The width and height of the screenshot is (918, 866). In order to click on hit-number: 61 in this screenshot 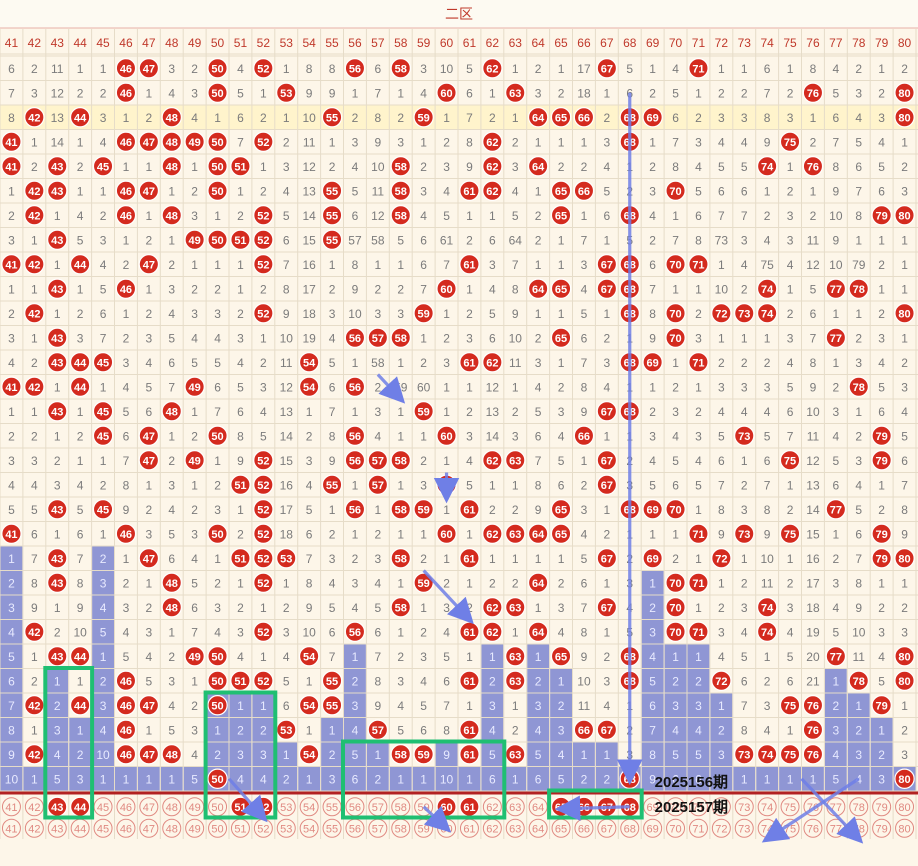, I will do `click(469, 363)`.